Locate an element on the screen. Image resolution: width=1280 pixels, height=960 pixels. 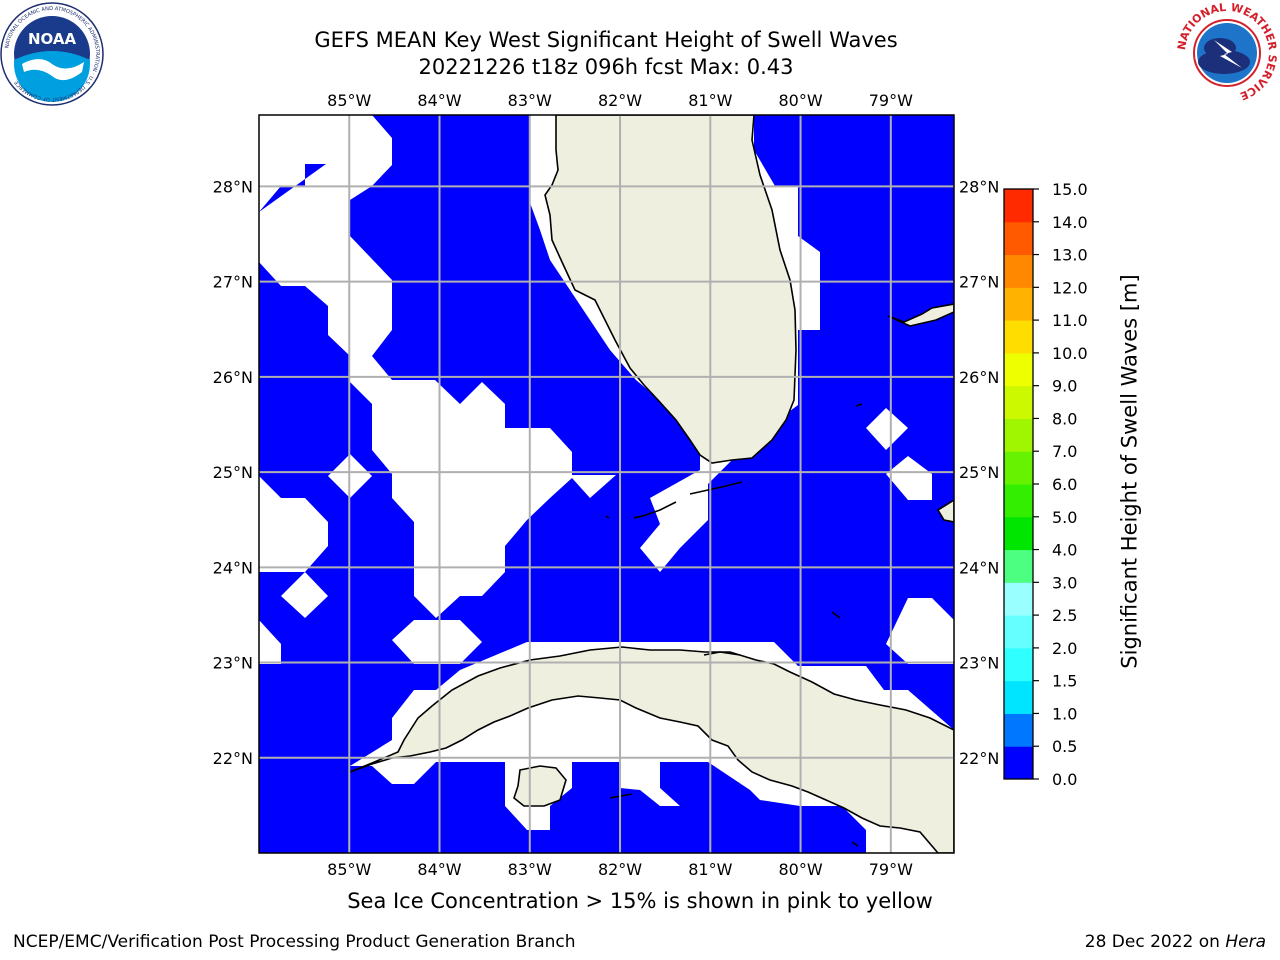
lat-tick-label-left: 28°N is located at coordinates (233, 186).